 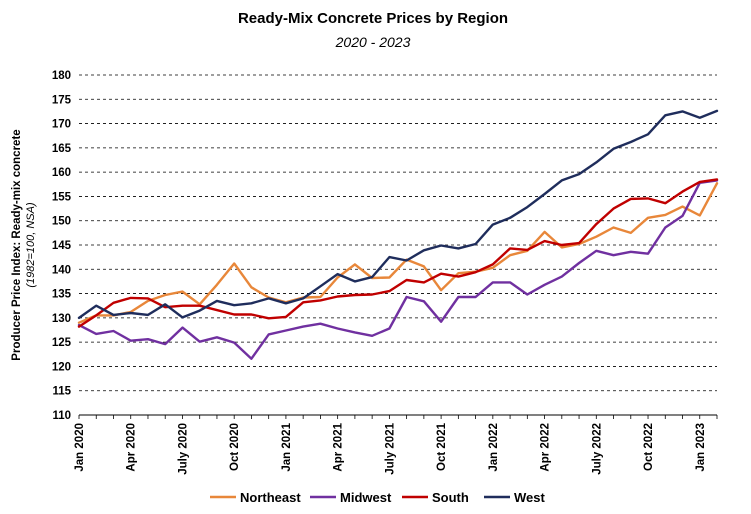 What do you see at coordinates (373, 18) in the screenshot?
I see `chart-title: Ready-Mix Concrete Prices by Region` at bounding box center [373, 18].